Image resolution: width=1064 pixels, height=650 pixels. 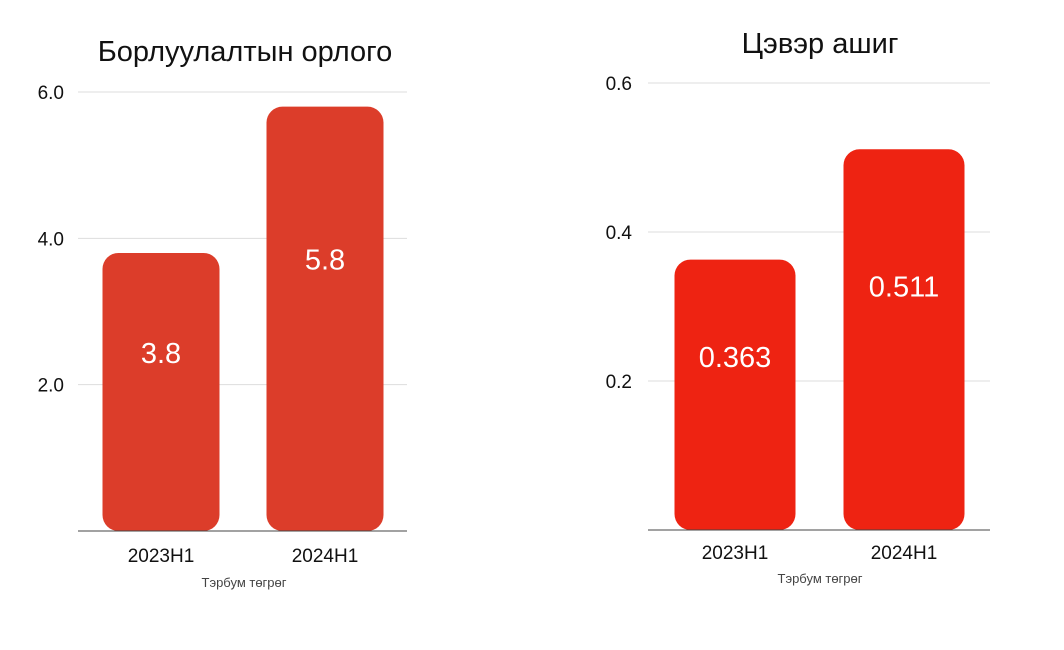 What do you see at coordinates (51, 239) in the screenshot?
I see `y-tick-label: 4.0` at bounding box center [51, 239].